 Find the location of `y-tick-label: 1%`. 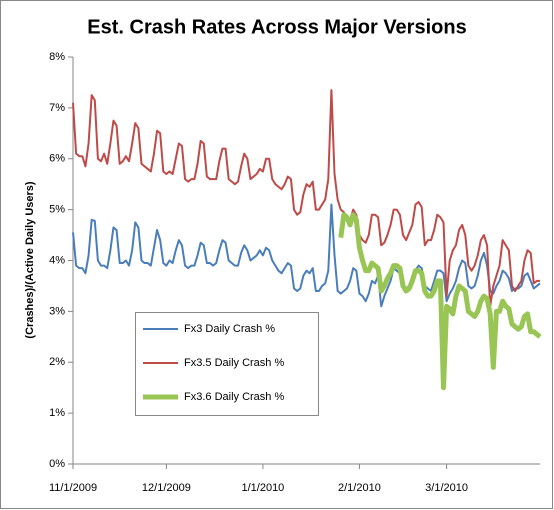

y-tick-label: 1% is located at coordinates (57, 413).